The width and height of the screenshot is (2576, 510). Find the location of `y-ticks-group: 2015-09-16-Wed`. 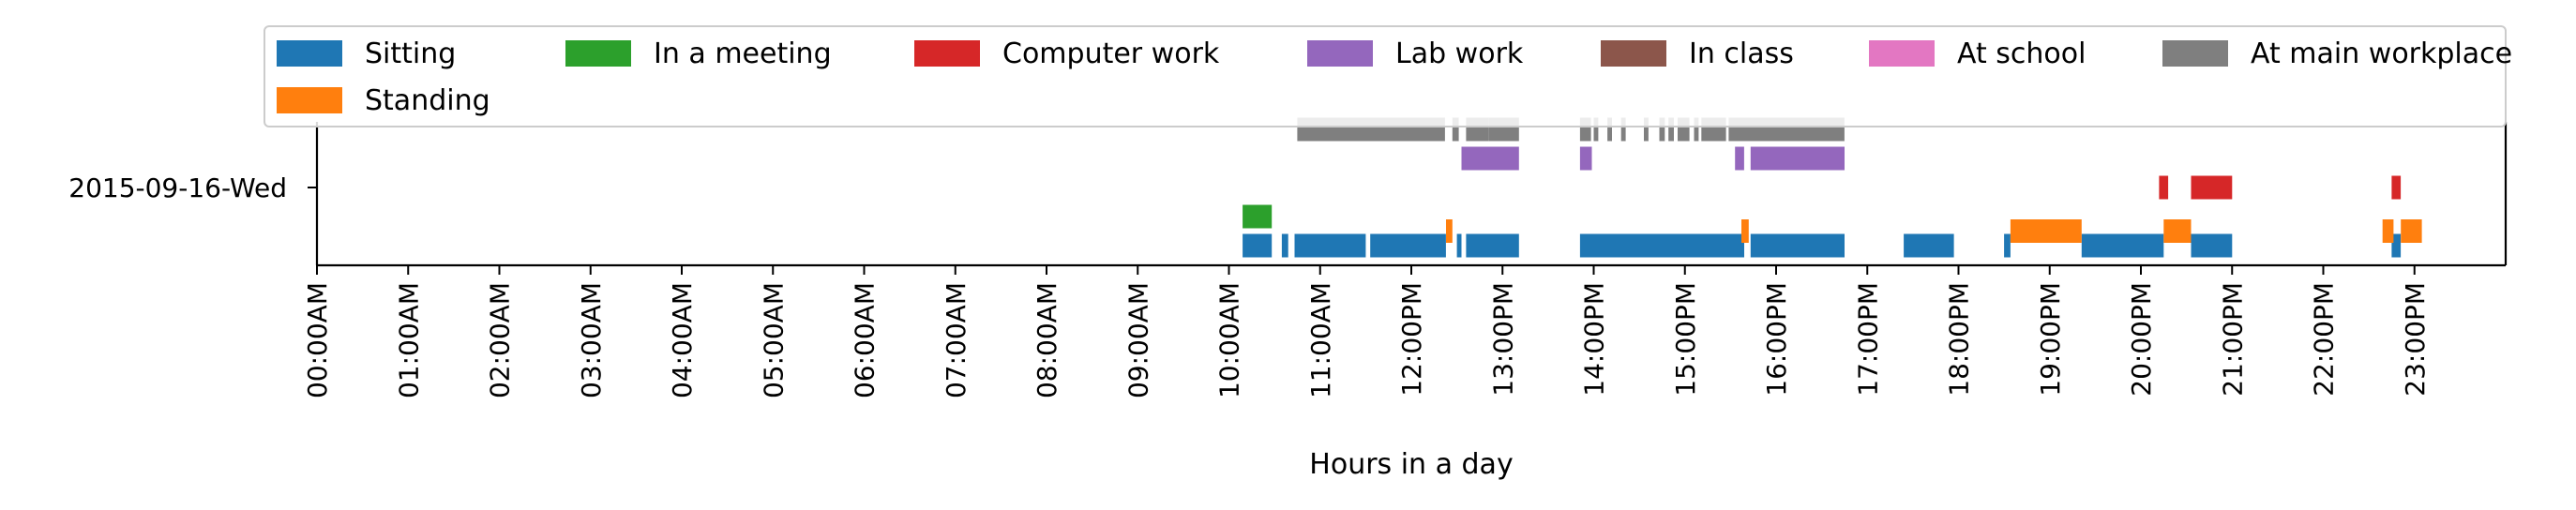

y-ticks-group: 2015-09-16-Wed is located at coordinates (192, 187).